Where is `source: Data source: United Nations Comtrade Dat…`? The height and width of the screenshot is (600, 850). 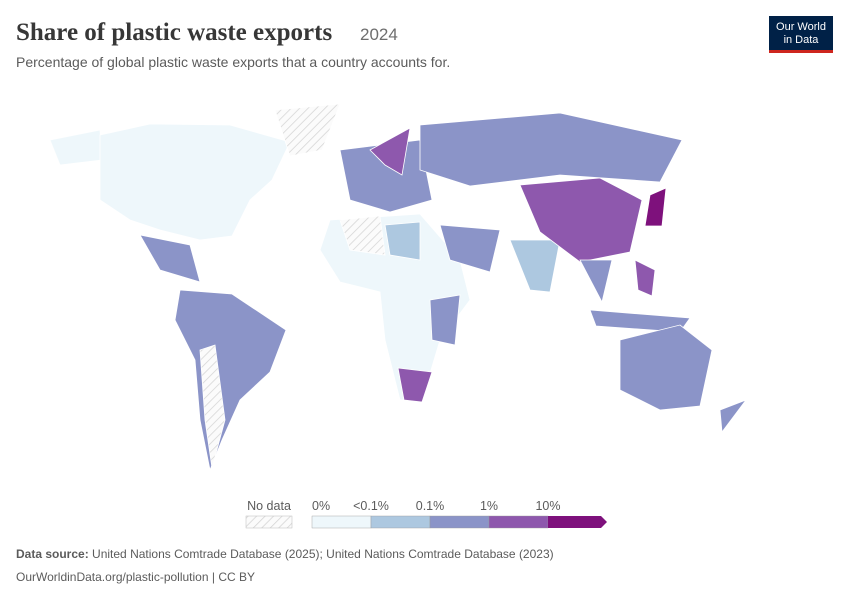 source: Data source: United Nations Comtrade Dat… is located at coordinates (285, 554).